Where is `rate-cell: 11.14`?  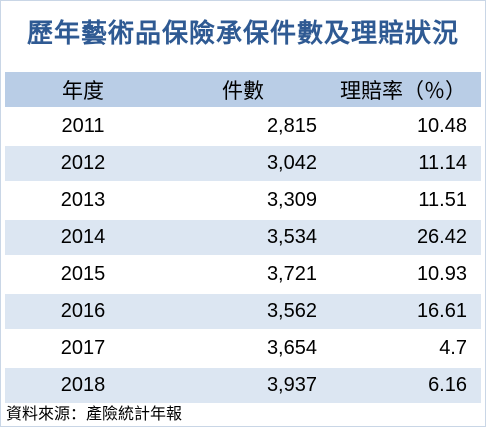
rate-cell: 11.14 is located at coordinates (403, 163).